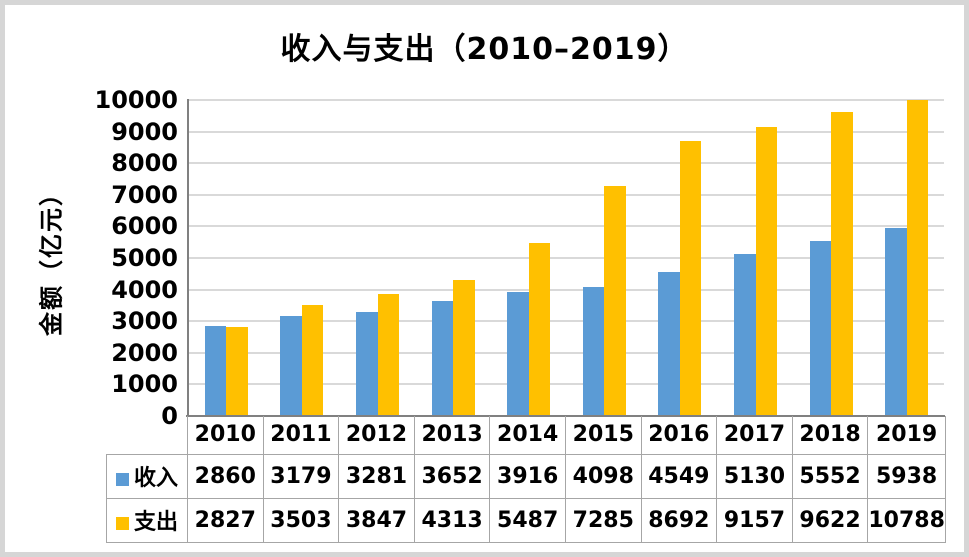  What do you see at coordinates (452, 520) in the screenshot?
I see `value-cell-expense-2013: 4313` at bounding box center [452, 520].